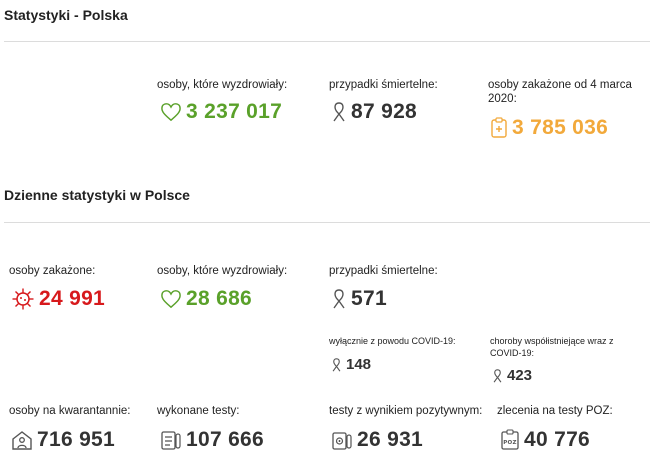 The width and height of the screenshot is (650, 466). I want to click on daily-infected-label: osoby zakażone:, so click(52, 271).